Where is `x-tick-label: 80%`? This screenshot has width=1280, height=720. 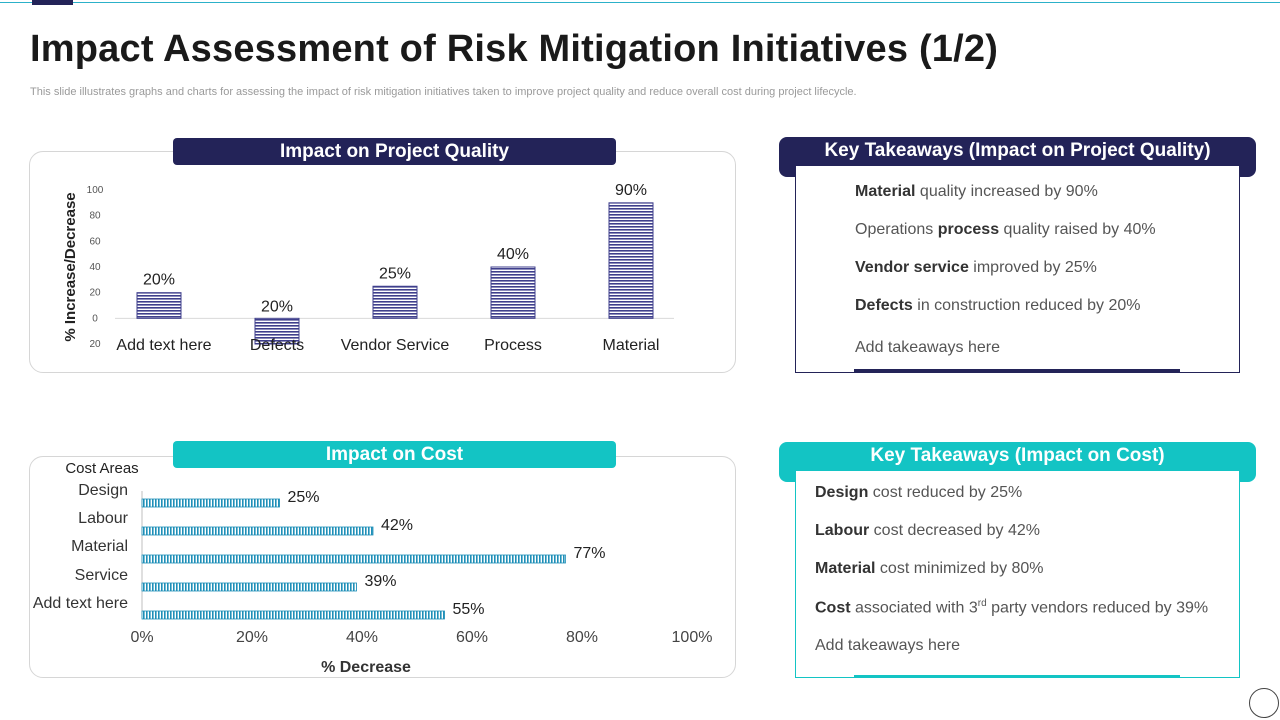 x-tick-label: 80% is located at coordinates (582, 637).